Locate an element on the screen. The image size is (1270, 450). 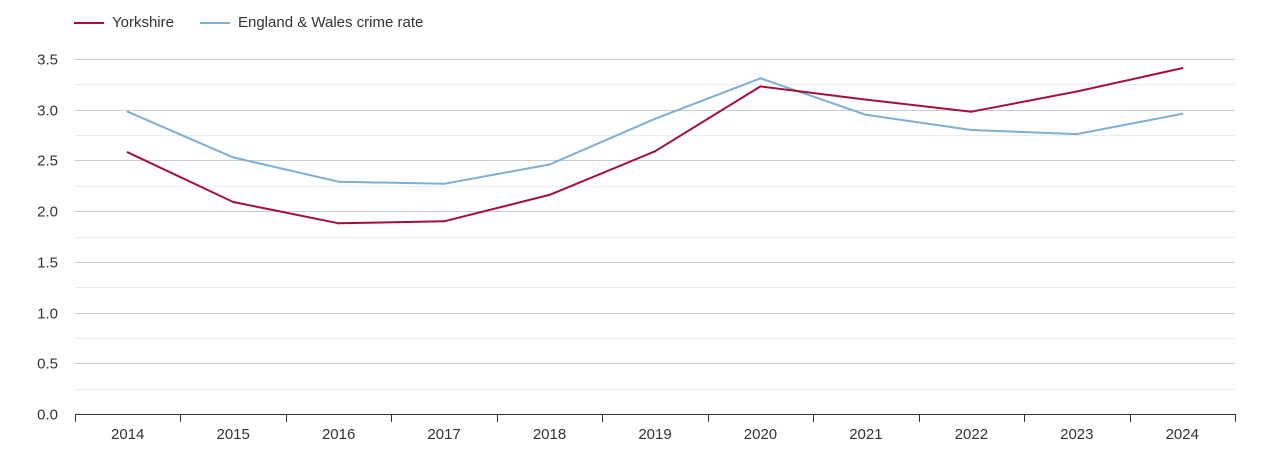
x-tick-label: 2023 is located at coordinates (1076, 434).